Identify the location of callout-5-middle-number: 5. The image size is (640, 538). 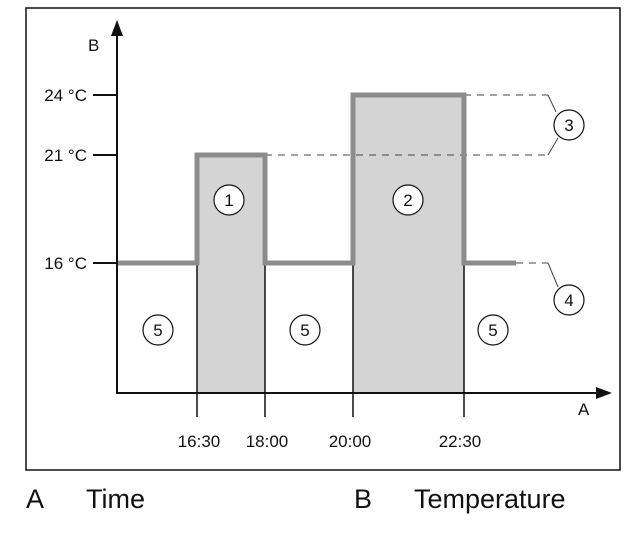
(304, 330).